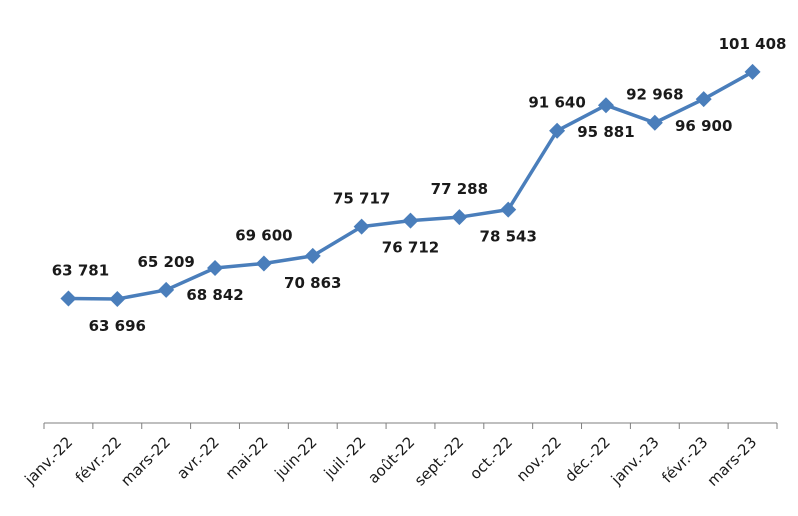  What do you see at coordinates (263, 235) in the screenshot?
I see `data-label: 69 600` at bounding box center [263, 235].